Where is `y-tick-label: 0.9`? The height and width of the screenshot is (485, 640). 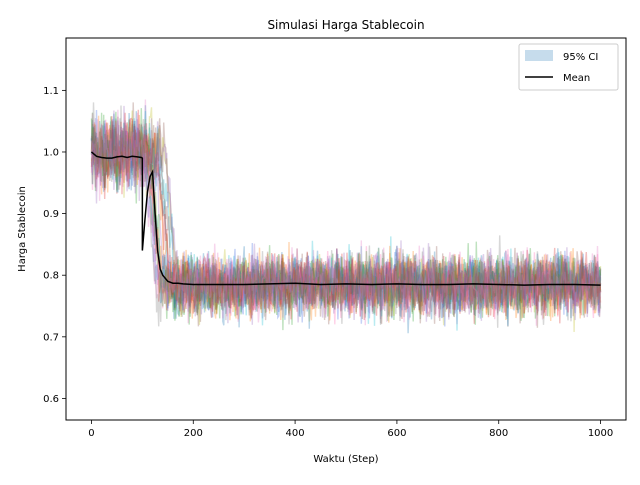
y-tick-label: 0.9 is located at coordinates (51, 214).